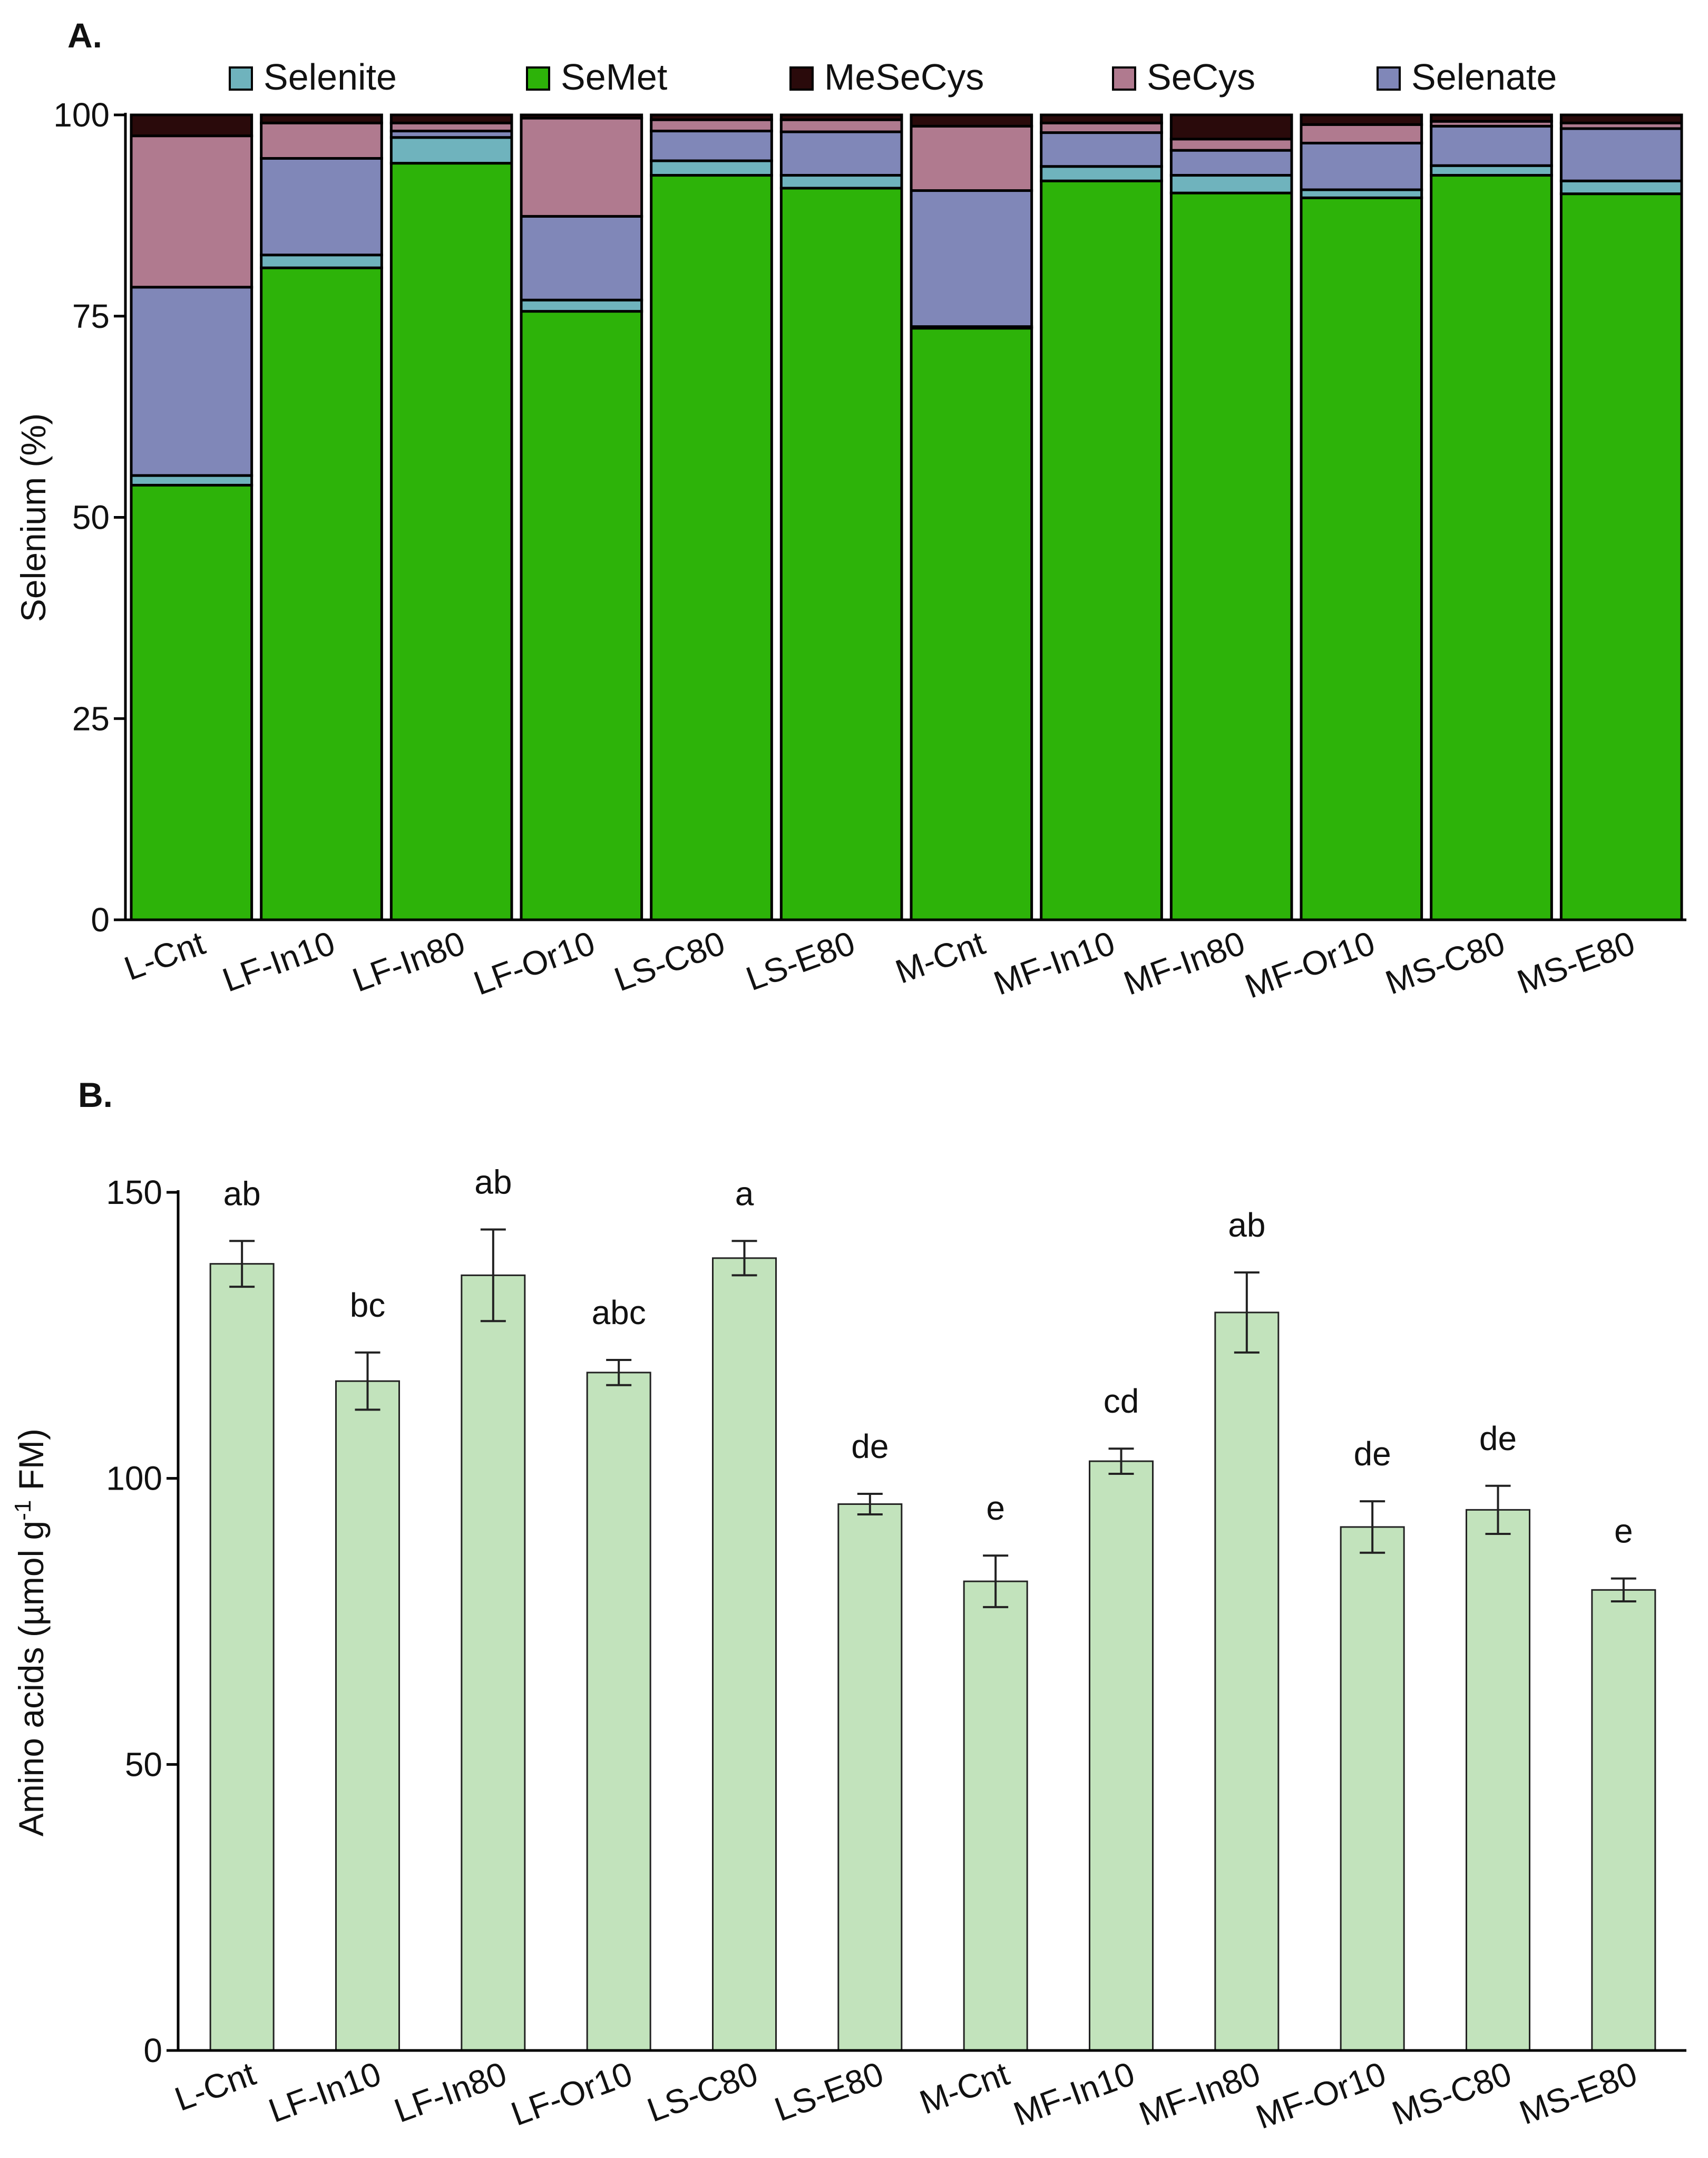 The width and height of the screenshot is (1708, 2158). Describe the element at coordinates (711, 126) in the screenshot. I see `bar-secys-ls-c80` at that location.